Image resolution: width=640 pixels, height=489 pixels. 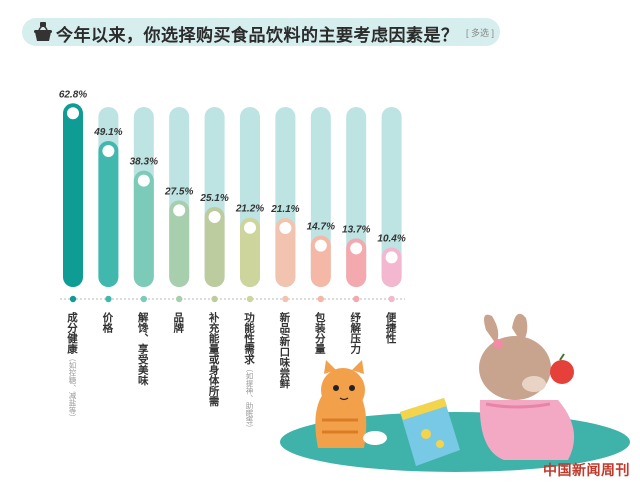 I want to click on value-label: 13.7%, so click(x=356, y=229).